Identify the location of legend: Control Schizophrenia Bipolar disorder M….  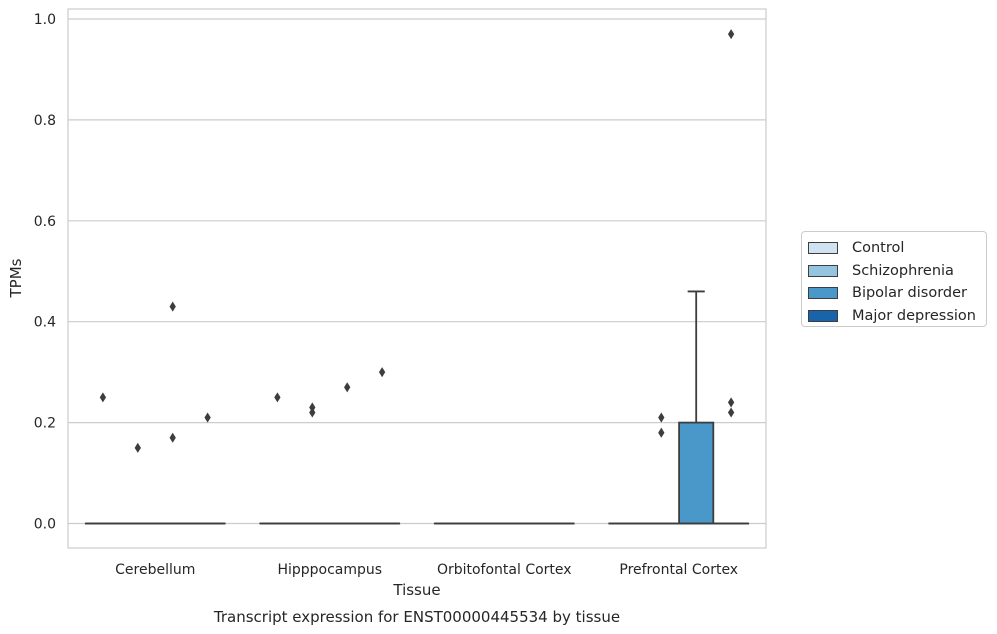
(894, 279).